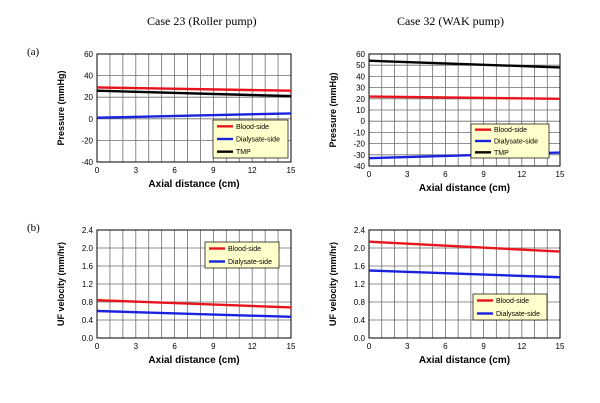  What do you see at coordinates (359, 155) in the screenshot?
I see `y-tick-label: -30` at bounding box center [359, 155].